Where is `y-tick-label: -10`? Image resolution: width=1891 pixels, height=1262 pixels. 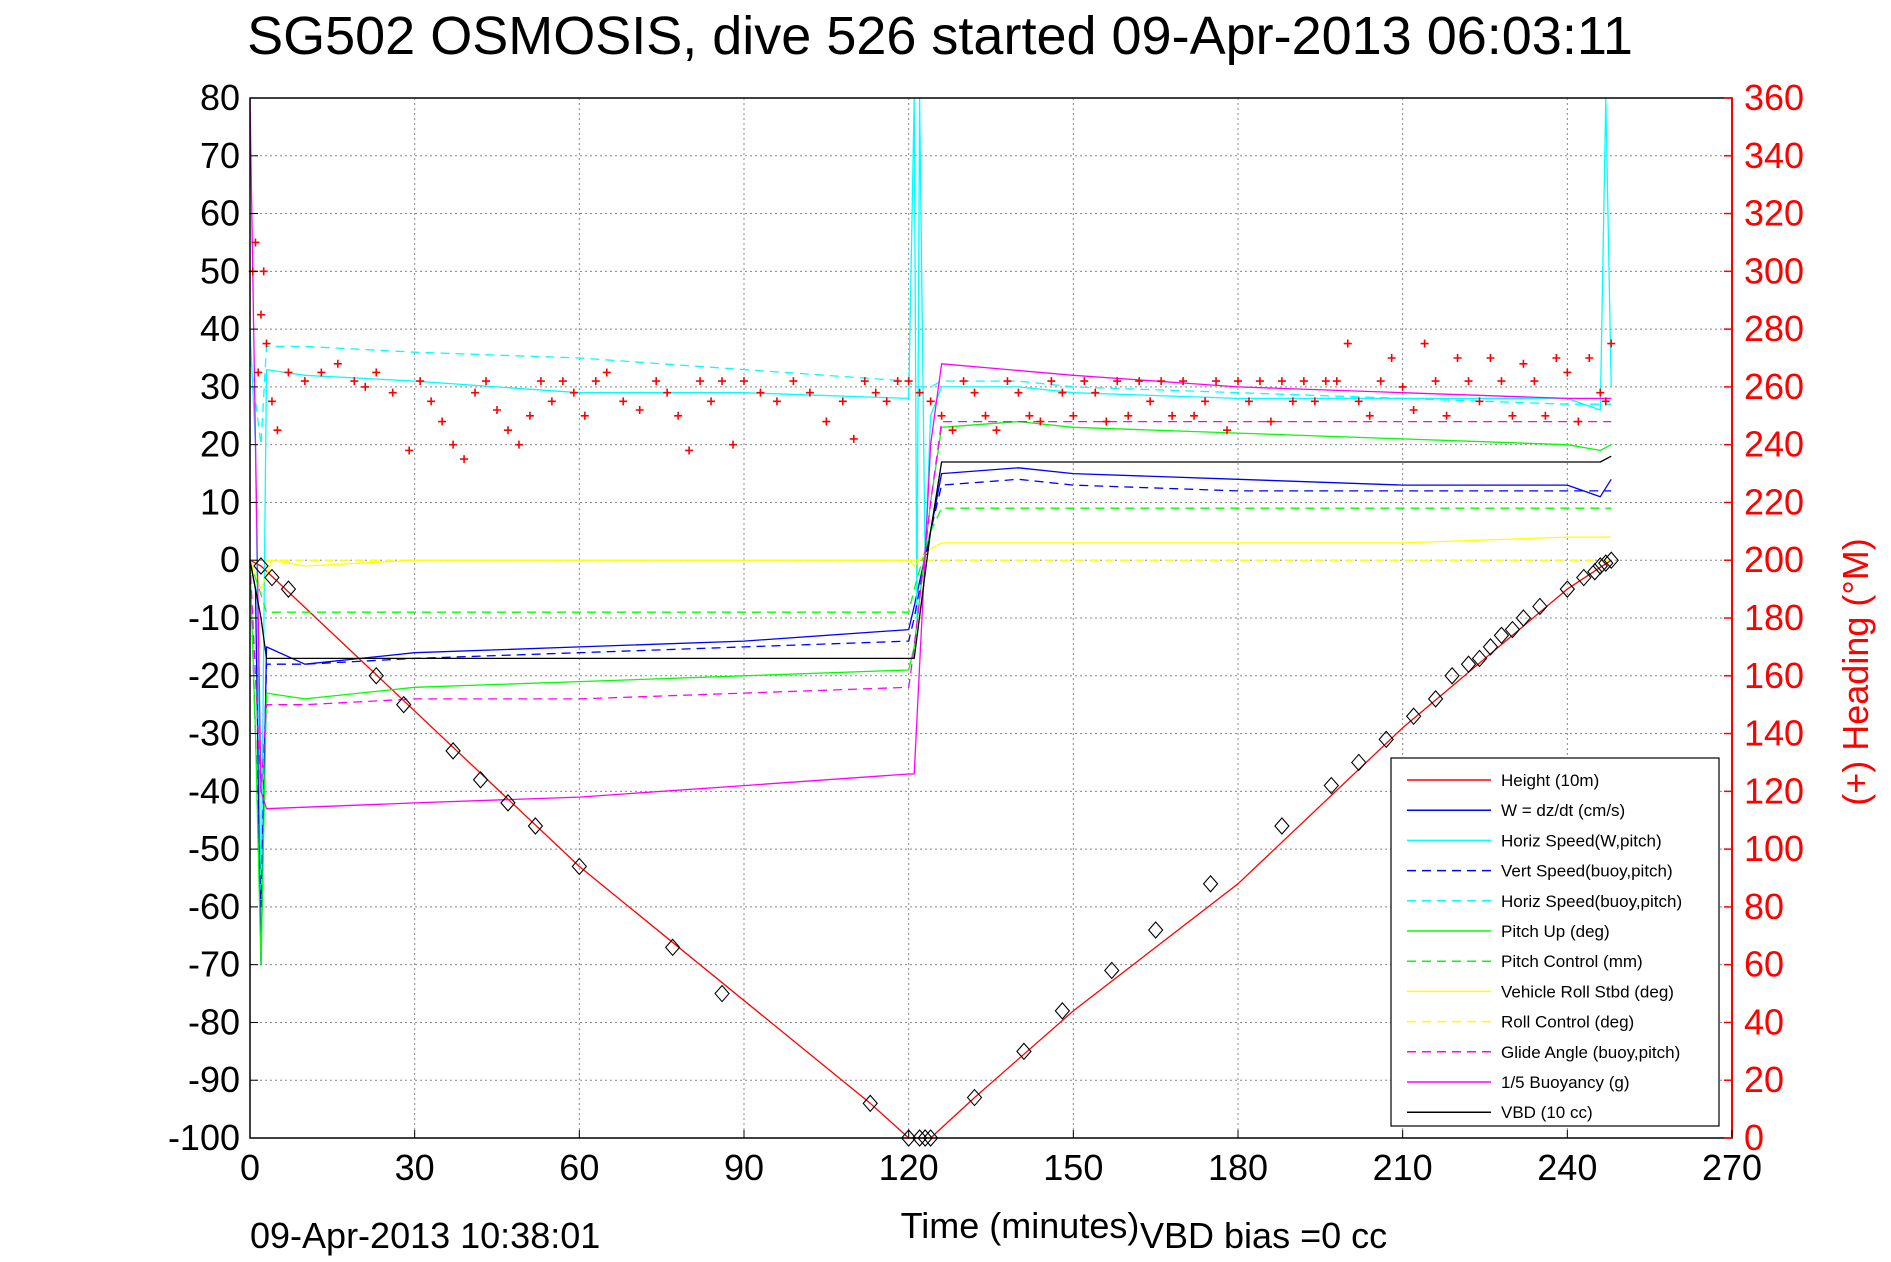
y-tick-label: -10 is located at coordinates (214, 617).